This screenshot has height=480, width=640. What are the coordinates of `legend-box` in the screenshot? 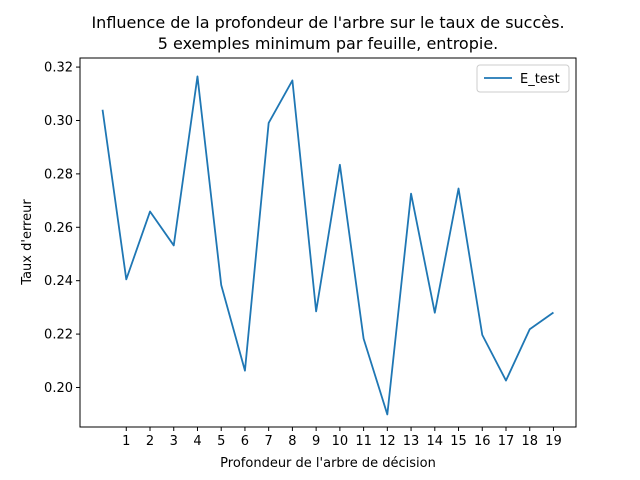 It's located at (523, 78).